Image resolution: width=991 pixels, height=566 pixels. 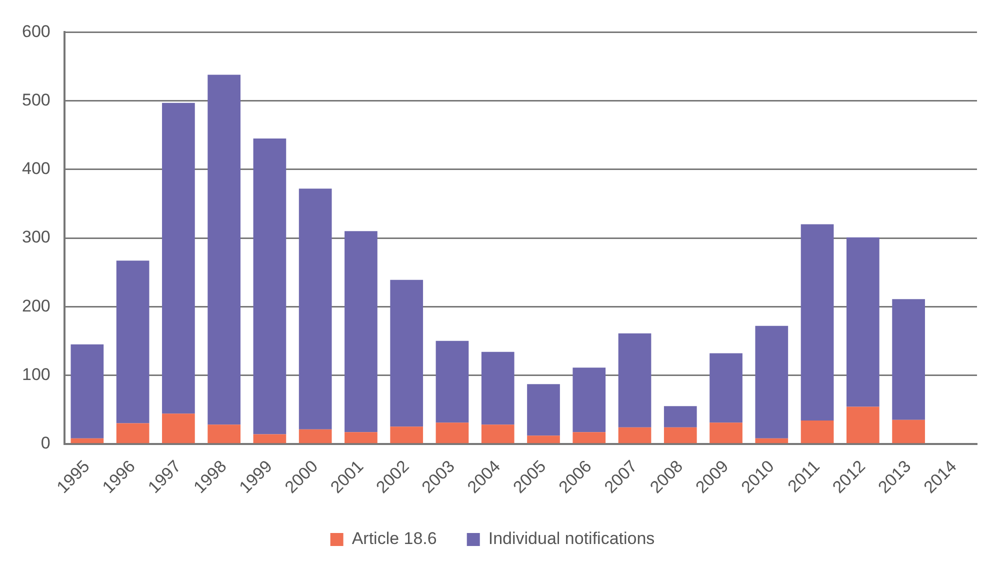 What do you see at coordinates (36, 31) in the screenshot?
I see `y-tick-label: 600` at bounding box center [36, 31].